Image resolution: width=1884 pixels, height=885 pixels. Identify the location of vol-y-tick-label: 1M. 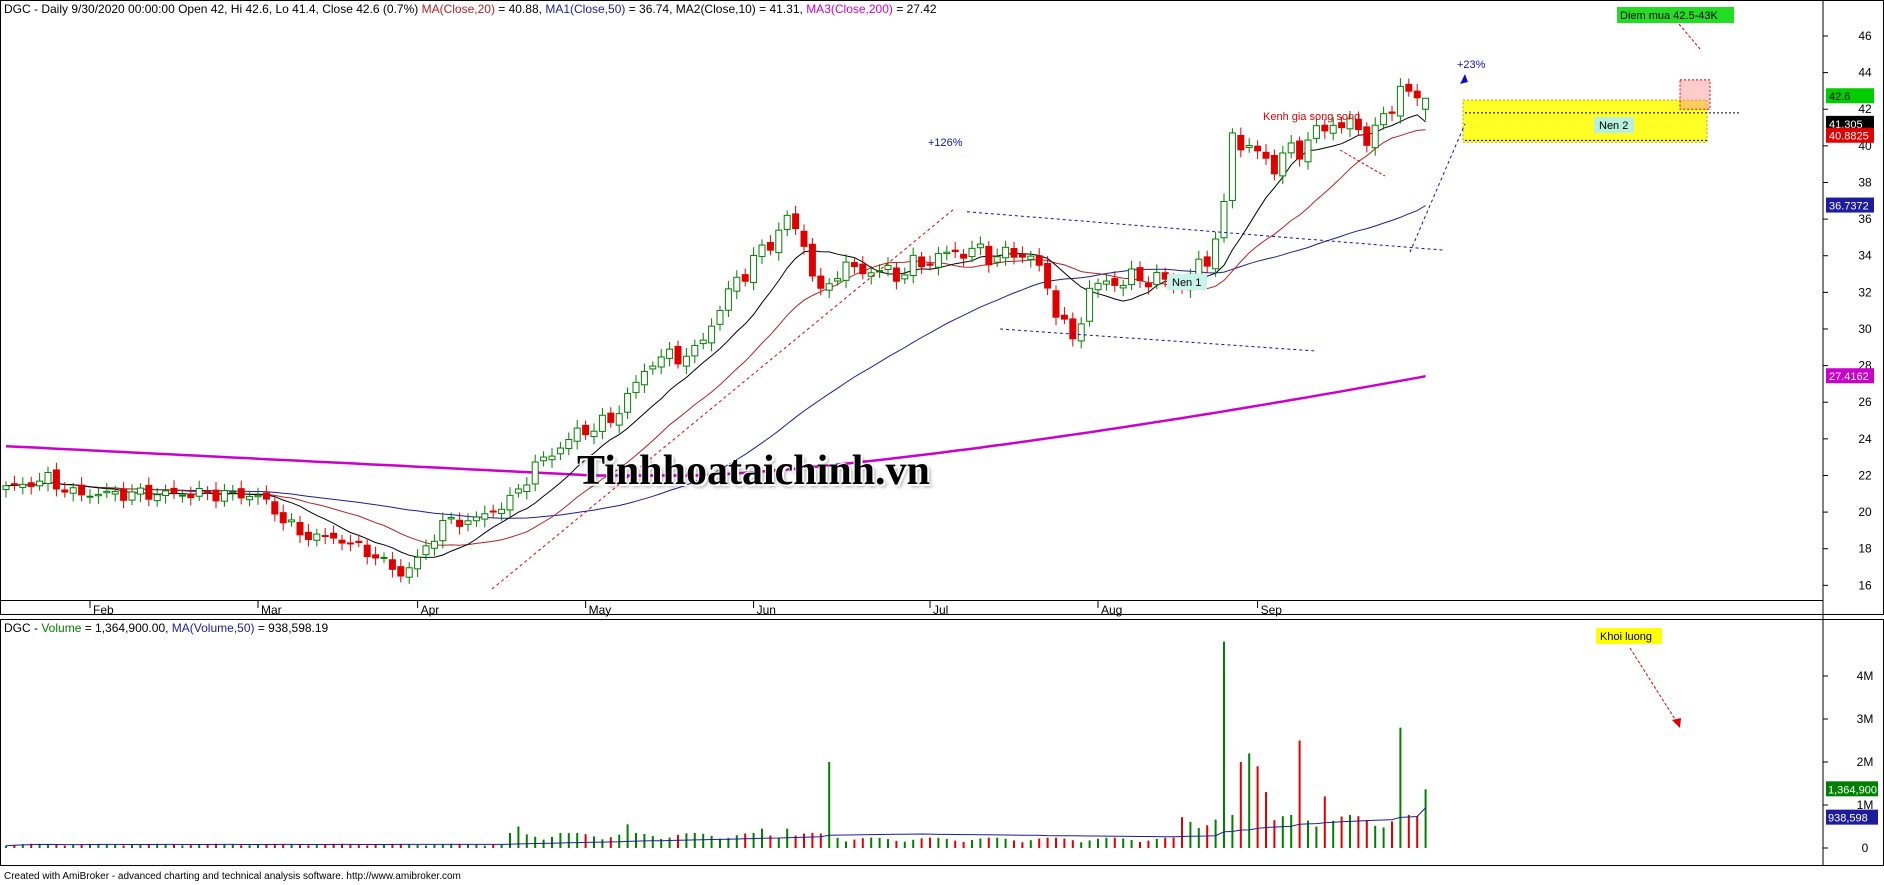
(1865, 805).